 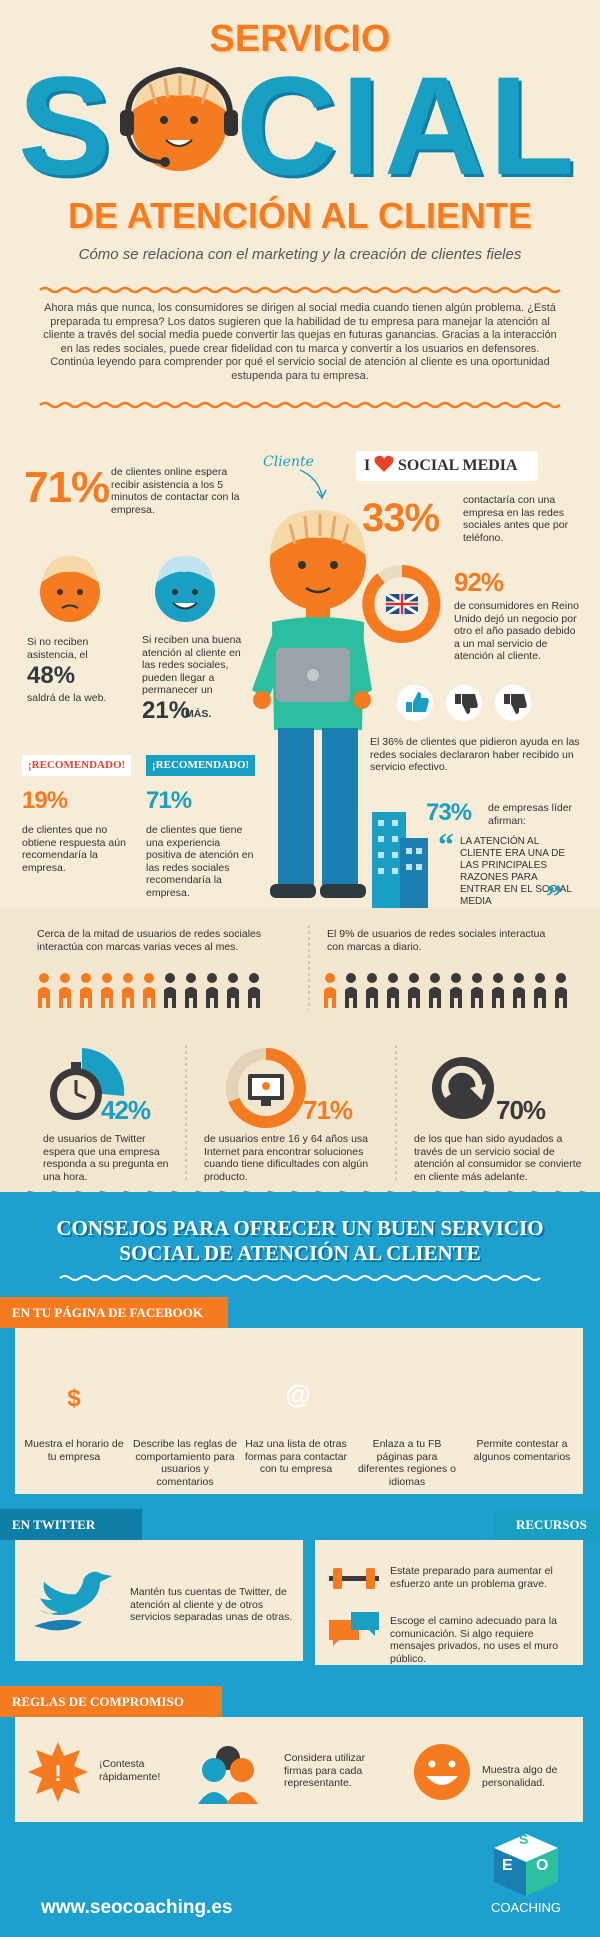 I want to click on stat-value: 42%, so click(x=126, y=1110).